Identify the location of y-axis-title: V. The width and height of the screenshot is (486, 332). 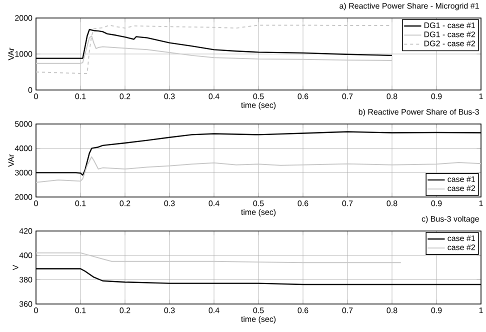
(15, 267).